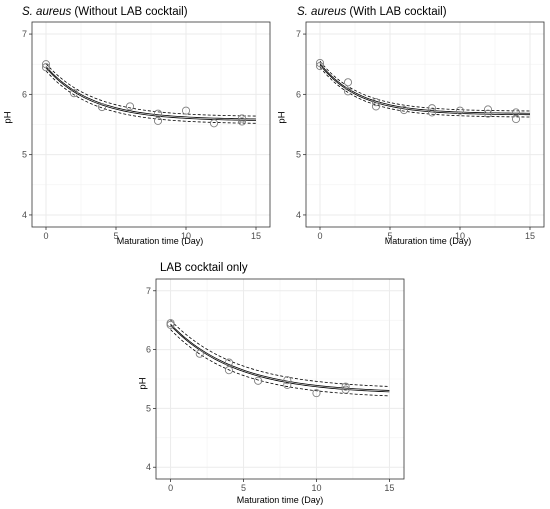 Image resolution: width=550 pixels, height=509 pixels. What do you see at coordinates (396, 12) in the screenshot?
I see `panel-title-condition: (With LAB cocktail)` at bounding box center [396, 12].